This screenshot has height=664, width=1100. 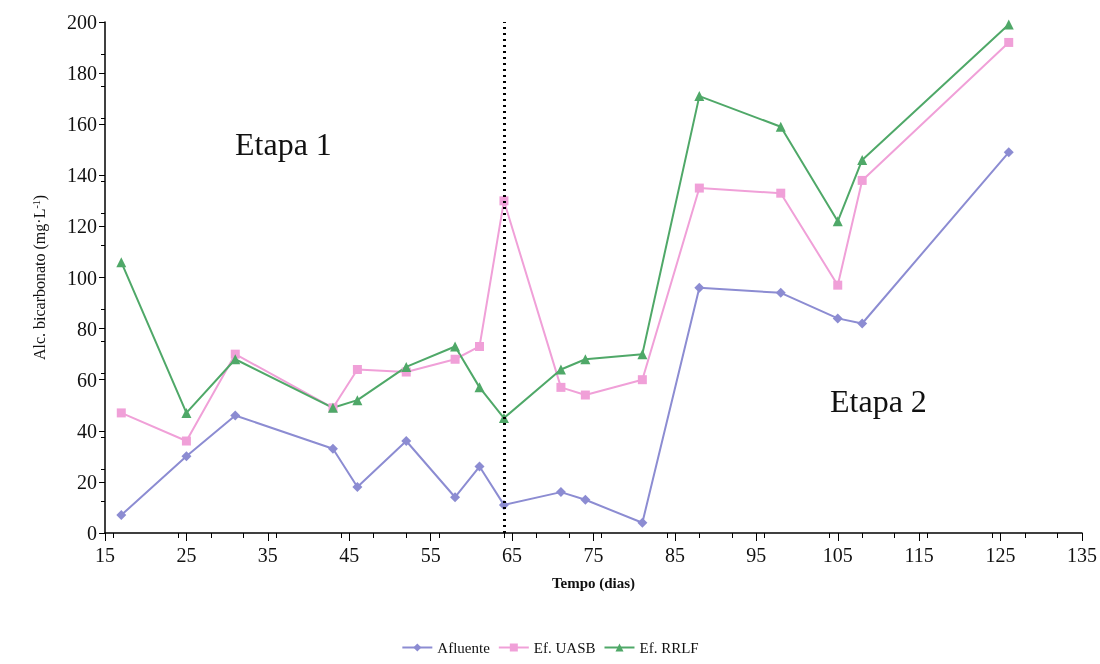 What do you see at coordinates (186, 555) in the screenshot?
I see `x-tick-label: 25` at bounding box center [186, 555].